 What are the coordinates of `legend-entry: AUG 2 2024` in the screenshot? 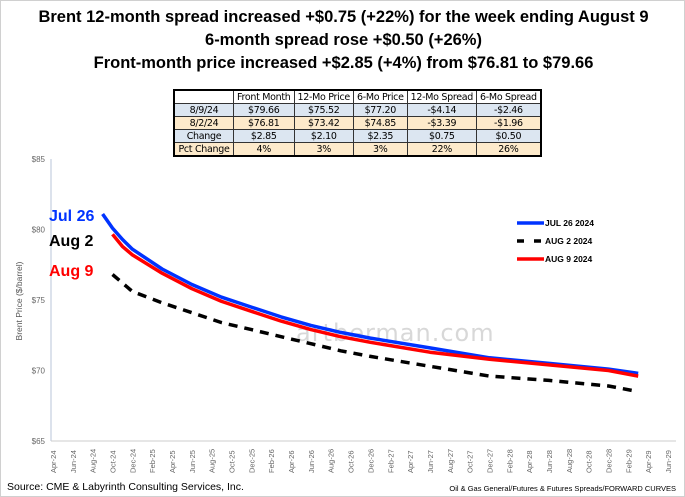 It's located at (569, 241).